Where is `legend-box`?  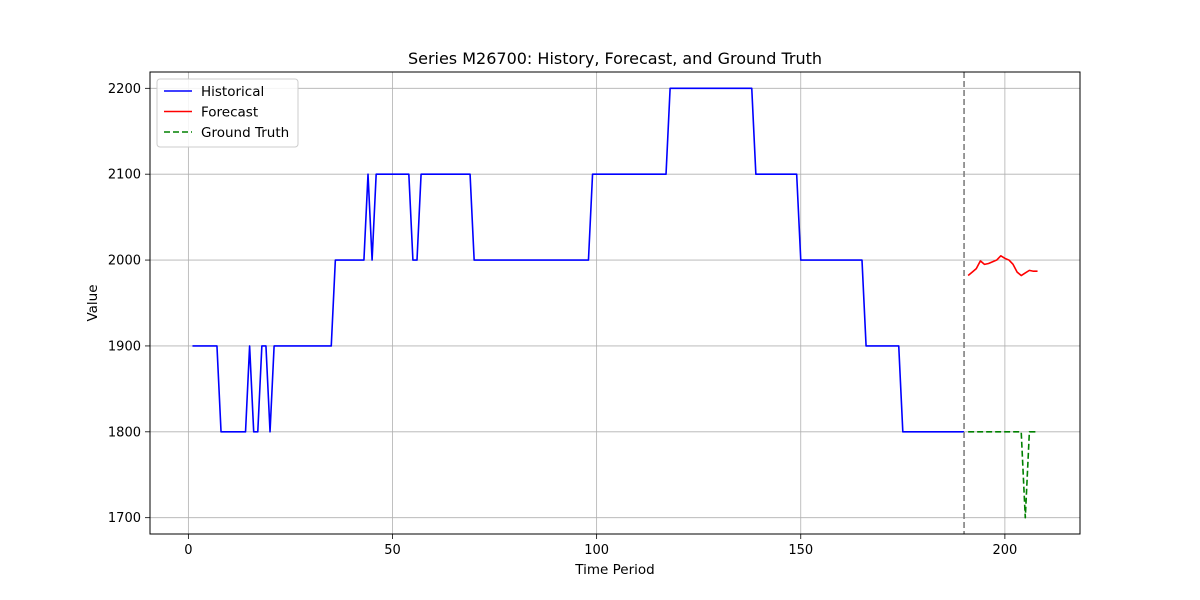 legend-box is located at coordinates (227, 113).